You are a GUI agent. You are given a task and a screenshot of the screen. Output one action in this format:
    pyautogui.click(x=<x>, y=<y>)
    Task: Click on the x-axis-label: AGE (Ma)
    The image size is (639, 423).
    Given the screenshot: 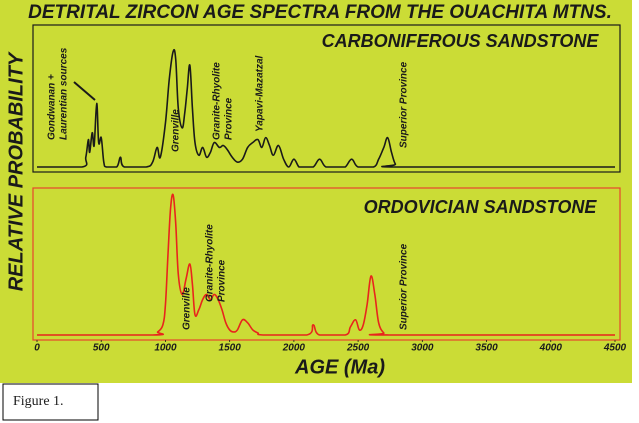 What is the action you would take?
    pyautogui.click(x=339, y=367)
    